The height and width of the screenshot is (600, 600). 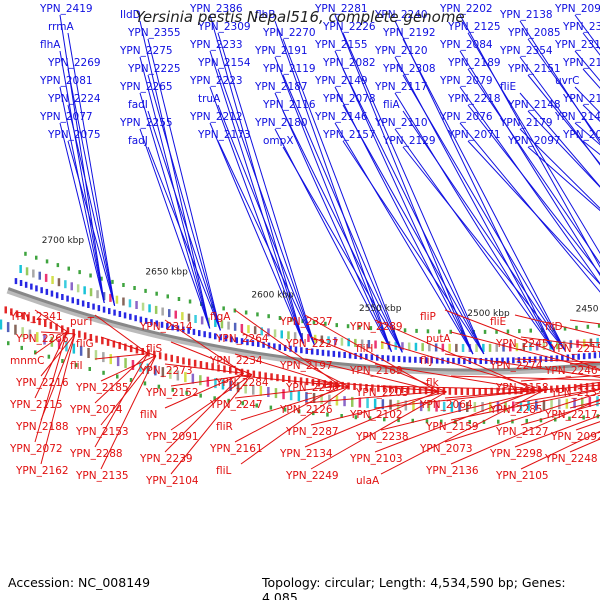 I want to click on plus-gene-label: YPN_2116, so click(x=289, y=105).